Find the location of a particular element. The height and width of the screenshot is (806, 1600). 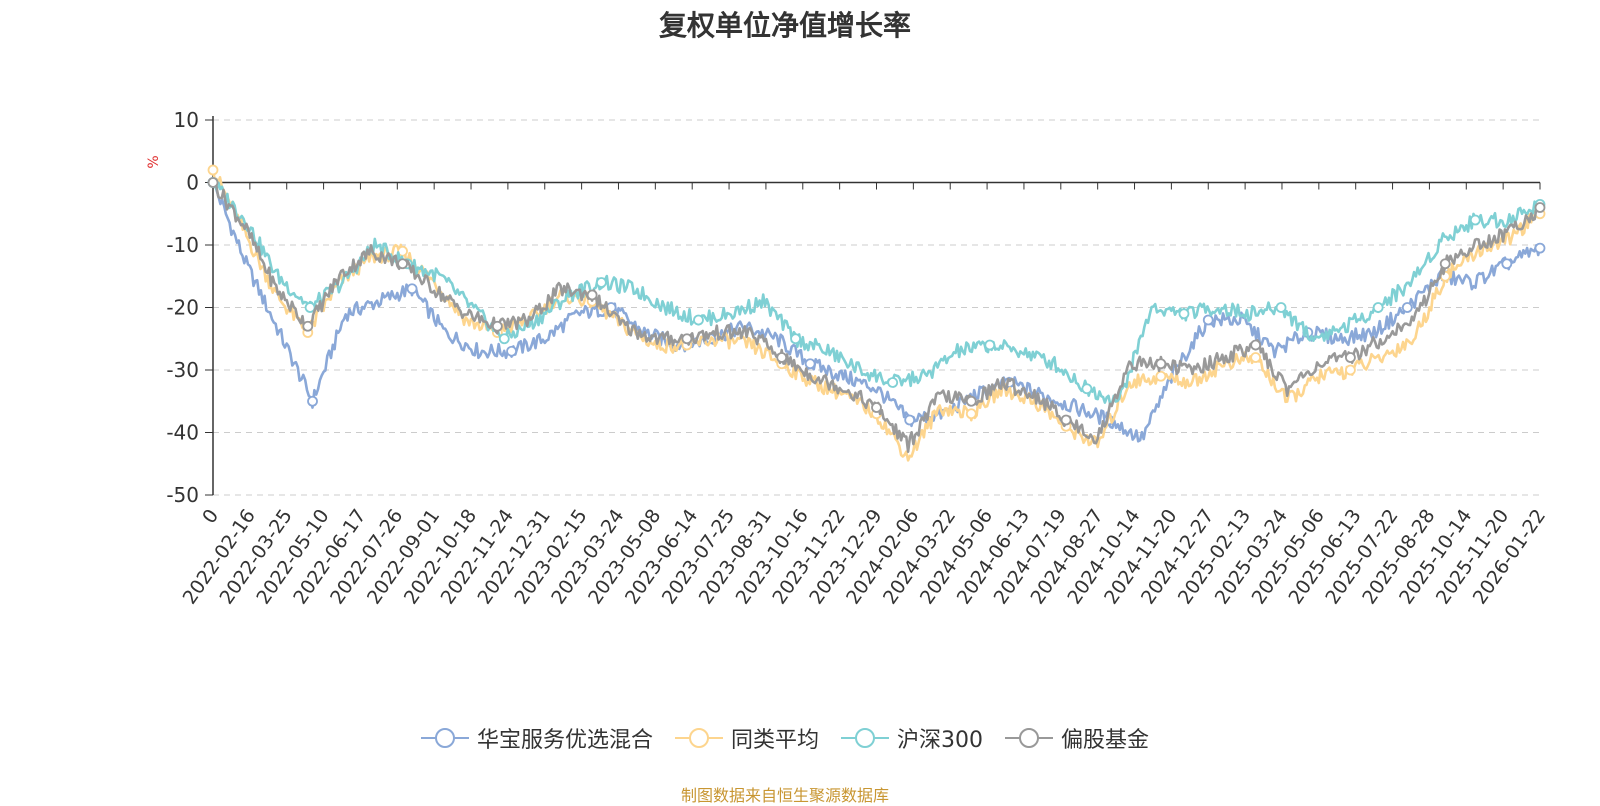

legend-item-peer-average: 同类平均 is located at coordinates (746, 738).